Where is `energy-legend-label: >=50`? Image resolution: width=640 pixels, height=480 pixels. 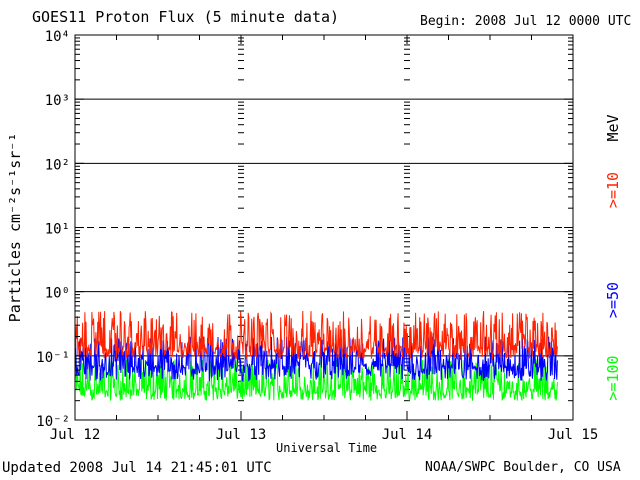 energy-legend-label: >=50 is located at coordinates (613, 300).